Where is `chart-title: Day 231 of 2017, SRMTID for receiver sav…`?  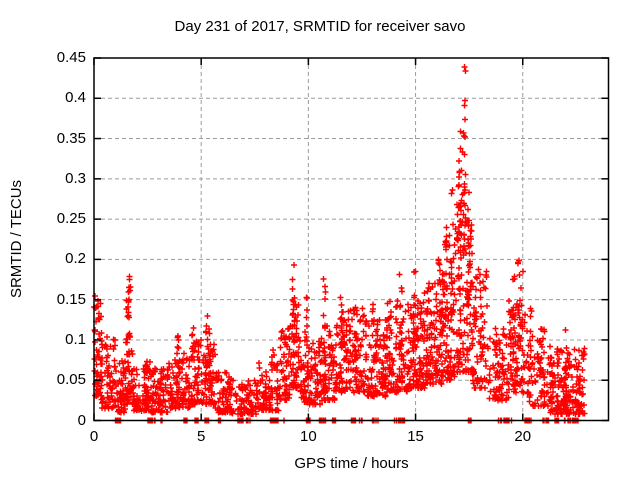
chart-title: Day 231 of 2017, SRMTID for receiver sav… is located at coordinates (320, 26).